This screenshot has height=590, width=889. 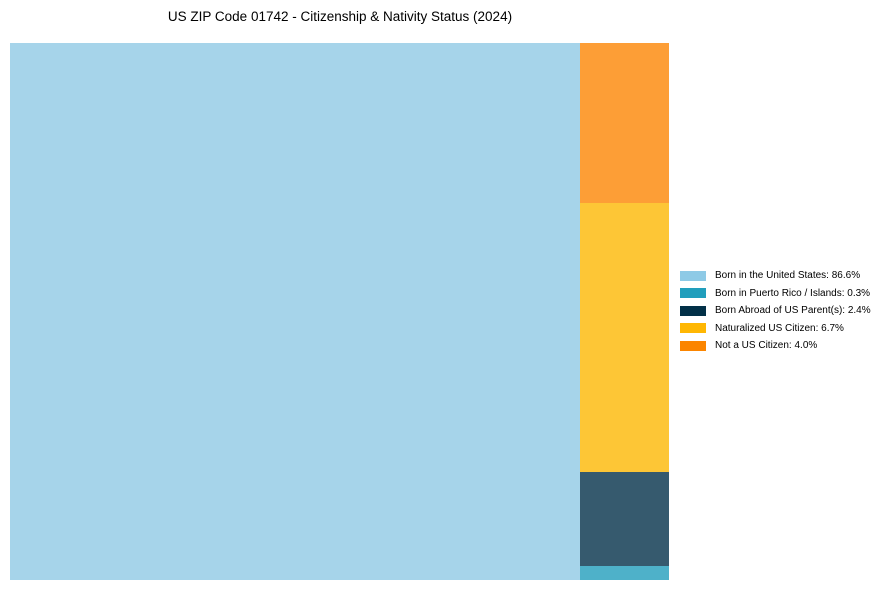 I want to click on legend-item-born-abroad: Born Abroad of US Parent(s): 2.4%, so click(x=775, y=311).